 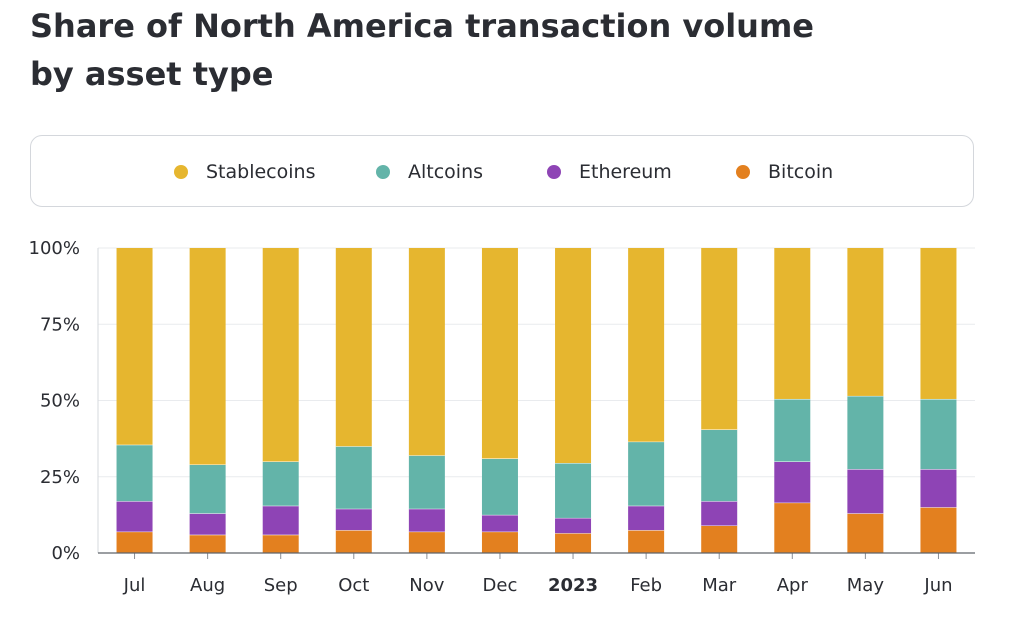 I want to click on y-tick-label: 100%, so click(x=54, y=248).